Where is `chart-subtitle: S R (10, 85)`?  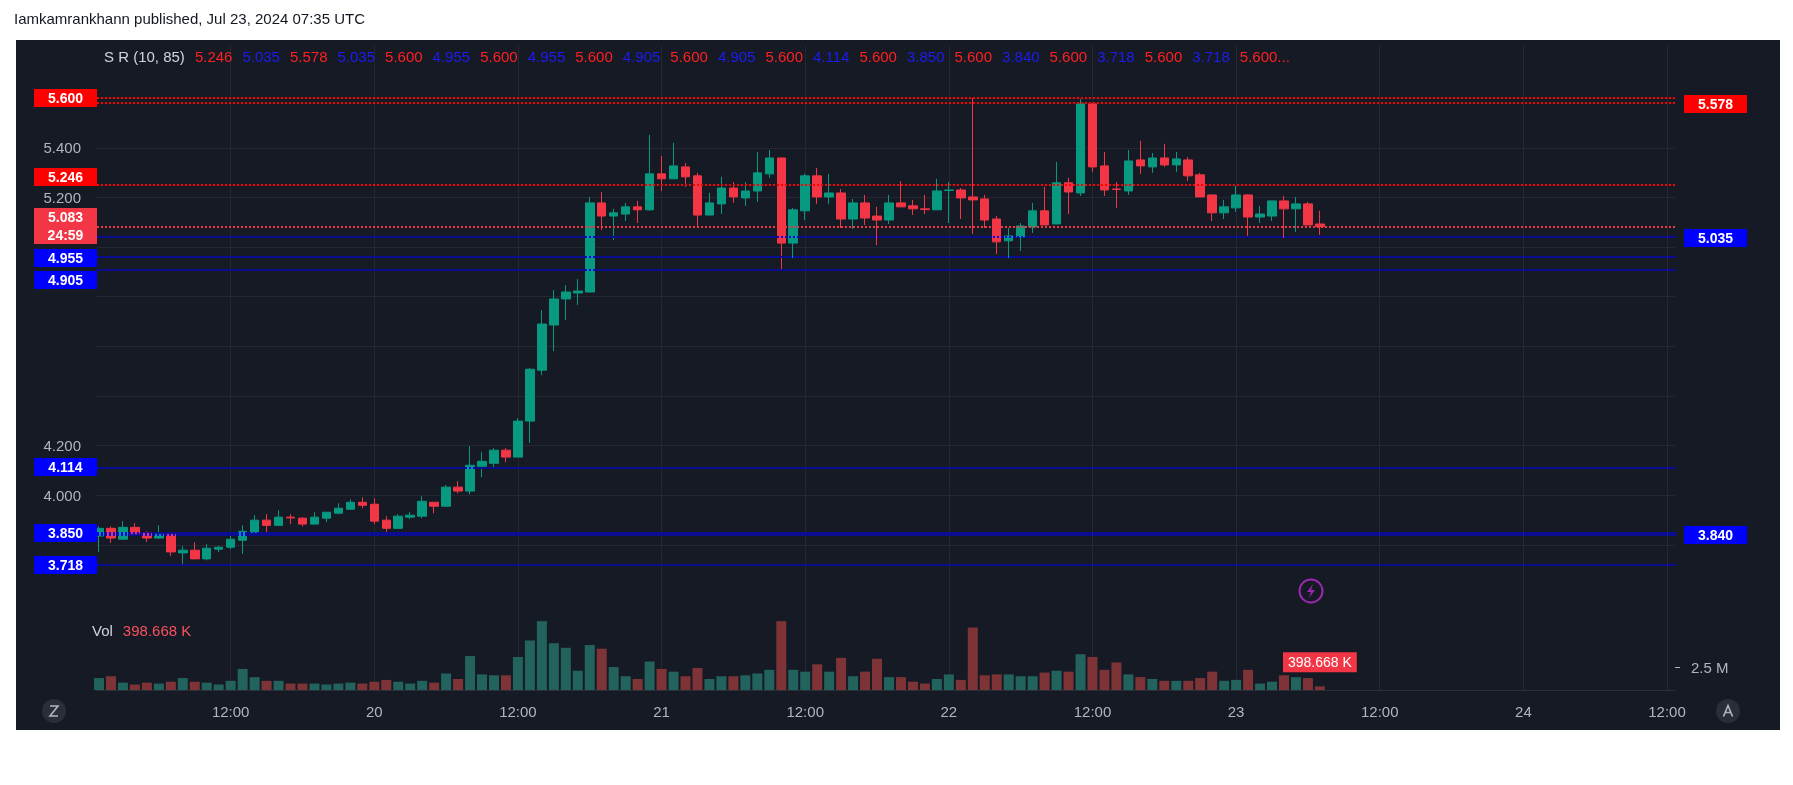
chart-subtitle: S R (10, 85) is located at coordinates (144, 56).